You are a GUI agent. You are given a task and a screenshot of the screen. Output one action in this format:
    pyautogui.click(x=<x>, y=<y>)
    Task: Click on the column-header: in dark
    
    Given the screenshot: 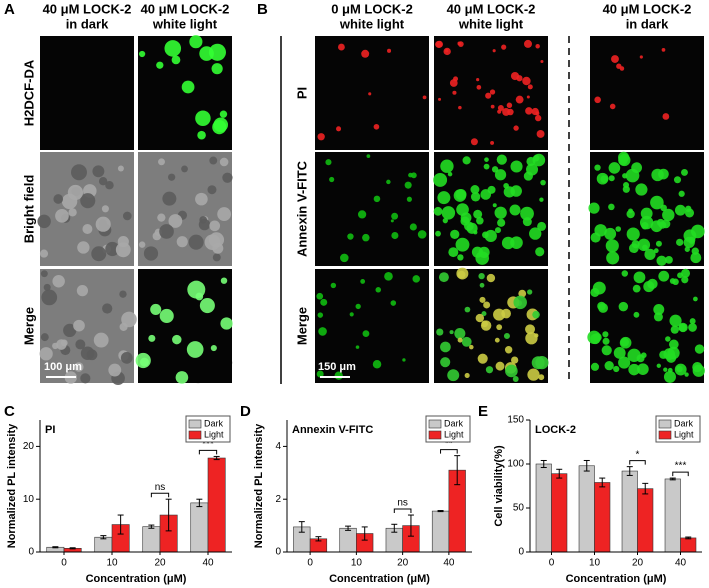 What is the action you would take?
    pyautogui.click(x=647, y=23)
    